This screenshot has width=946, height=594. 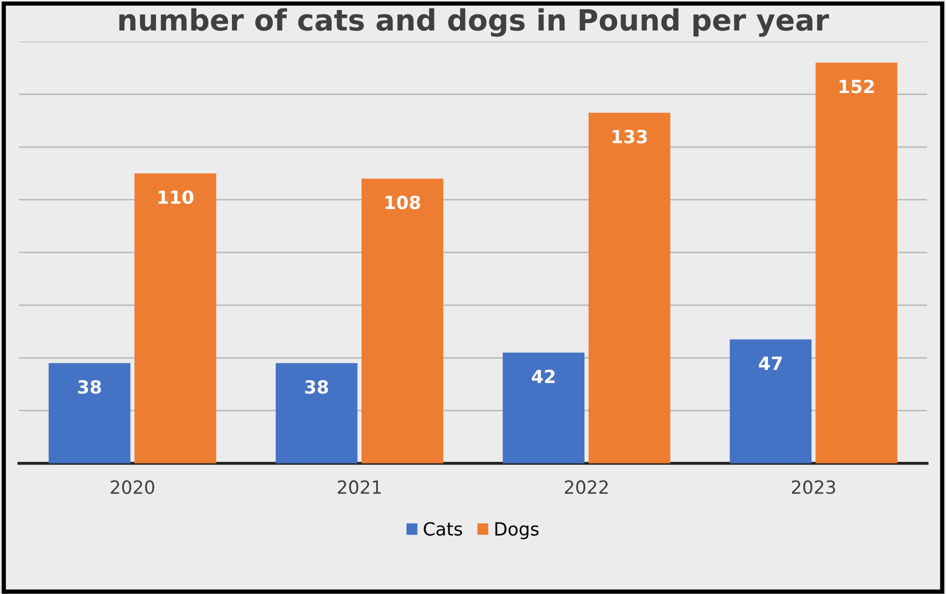 I want to click on data-label: 42, so click(x=543, y=376).